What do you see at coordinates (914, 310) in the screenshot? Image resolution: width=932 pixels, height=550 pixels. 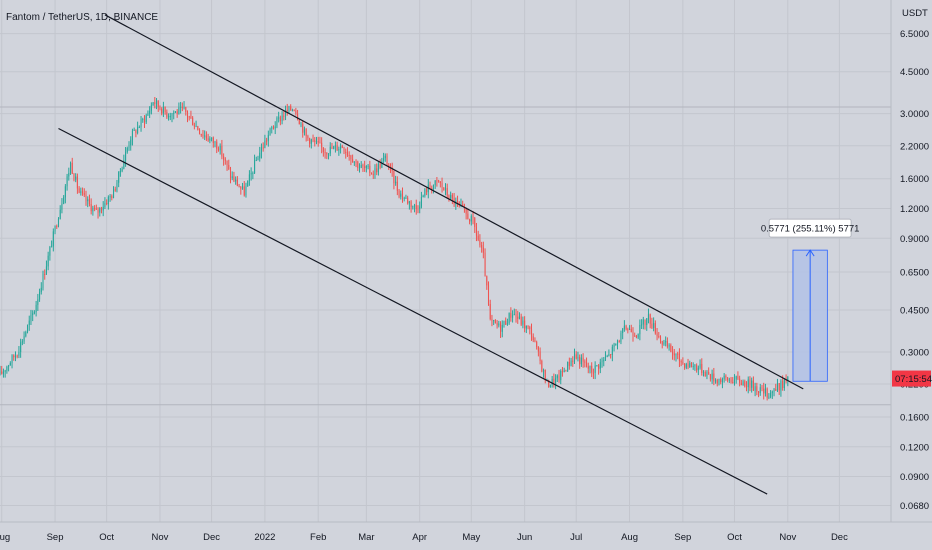 I see `y-tick-label: 0.4500` at bounding box center [914, 310].